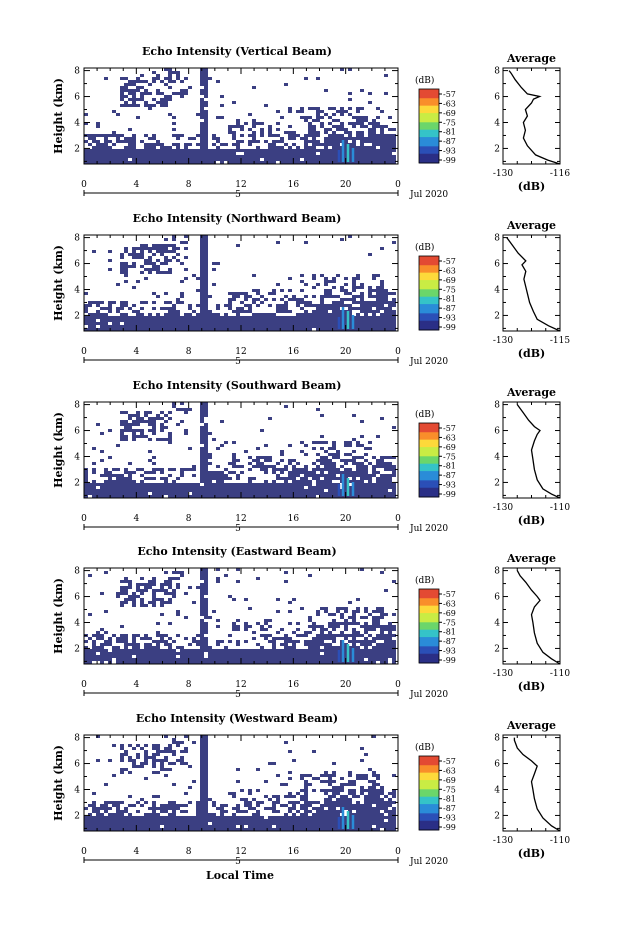 The image size is (617, 934). Describe the element at coordinates (398, 685) in the screenshot. I see `x-tick-label: 0` at that location.